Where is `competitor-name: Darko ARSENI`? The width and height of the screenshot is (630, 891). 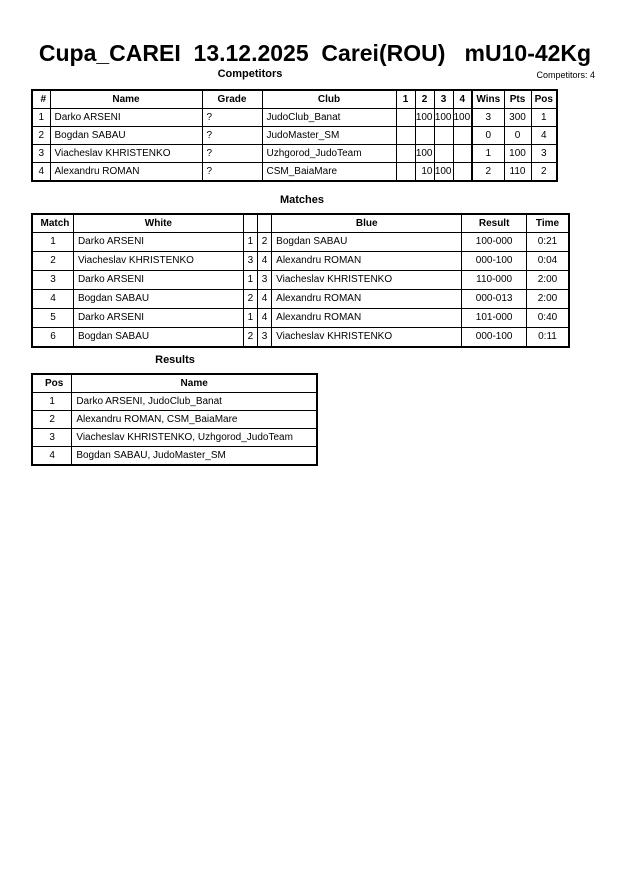 competitor-name: Darko ARSENI is located at coordinates (126, 117).